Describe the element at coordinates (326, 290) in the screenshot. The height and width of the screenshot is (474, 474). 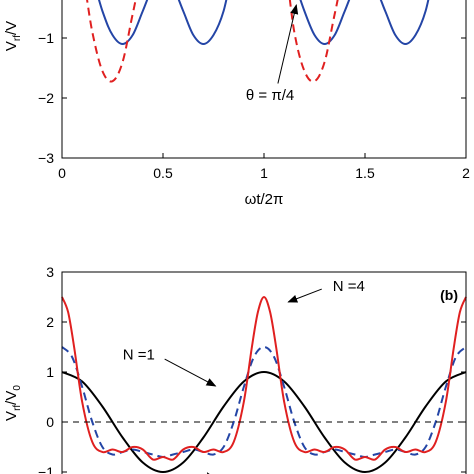
I see `panel-b-annotation-0: N =4` at that location.